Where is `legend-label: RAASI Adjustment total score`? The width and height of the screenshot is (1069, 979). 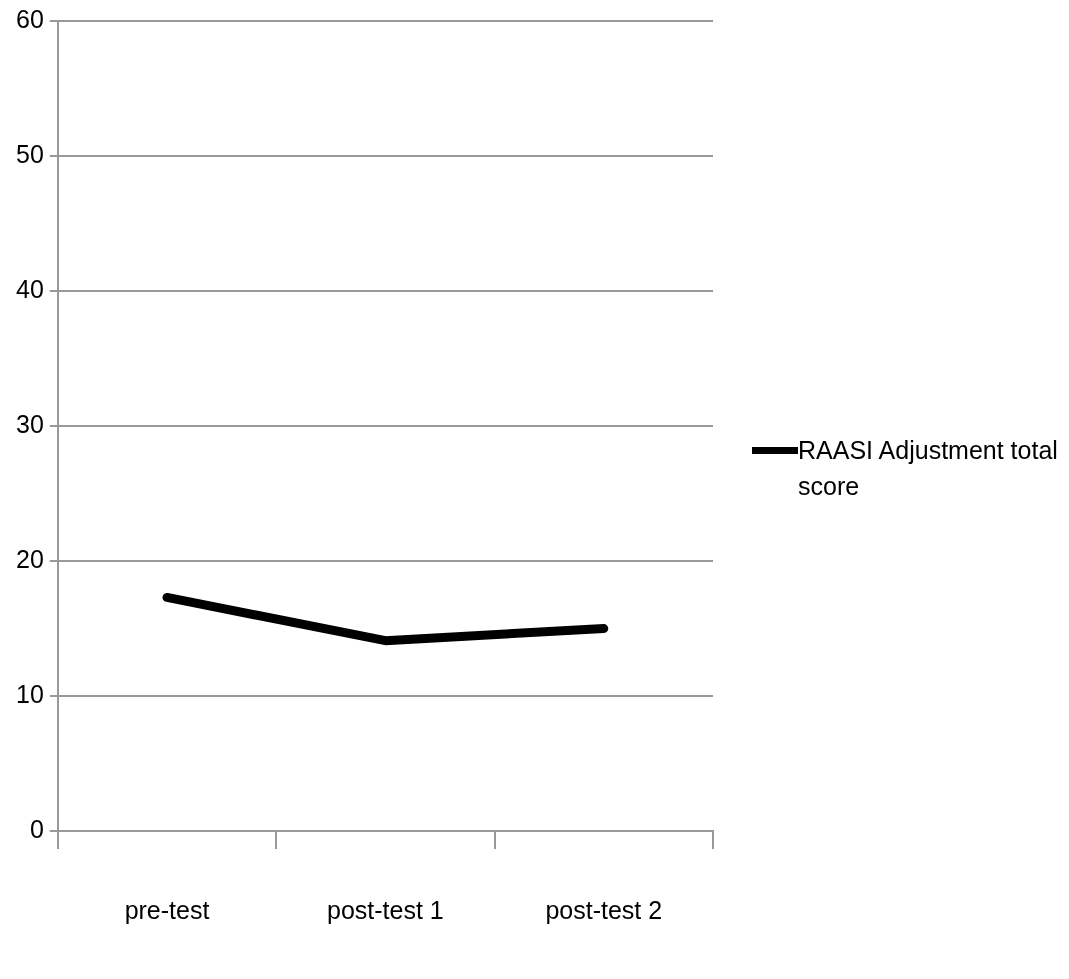
legend-label: RAASI Adjustment total score is located at coordinates (928, 468).